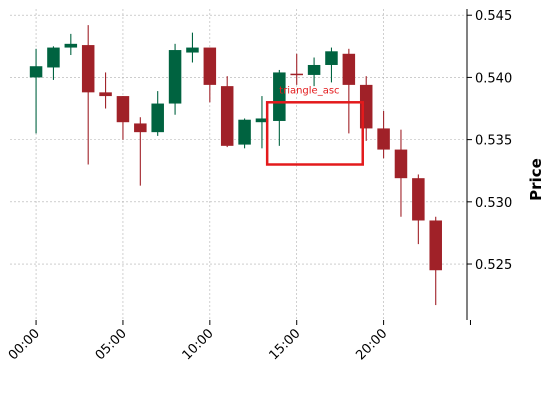 This screenshot has width=553, height=403. Describe the element at coordinates (284, 344) in the screenshot. I see `x-tick-label: 15:00` at that location.